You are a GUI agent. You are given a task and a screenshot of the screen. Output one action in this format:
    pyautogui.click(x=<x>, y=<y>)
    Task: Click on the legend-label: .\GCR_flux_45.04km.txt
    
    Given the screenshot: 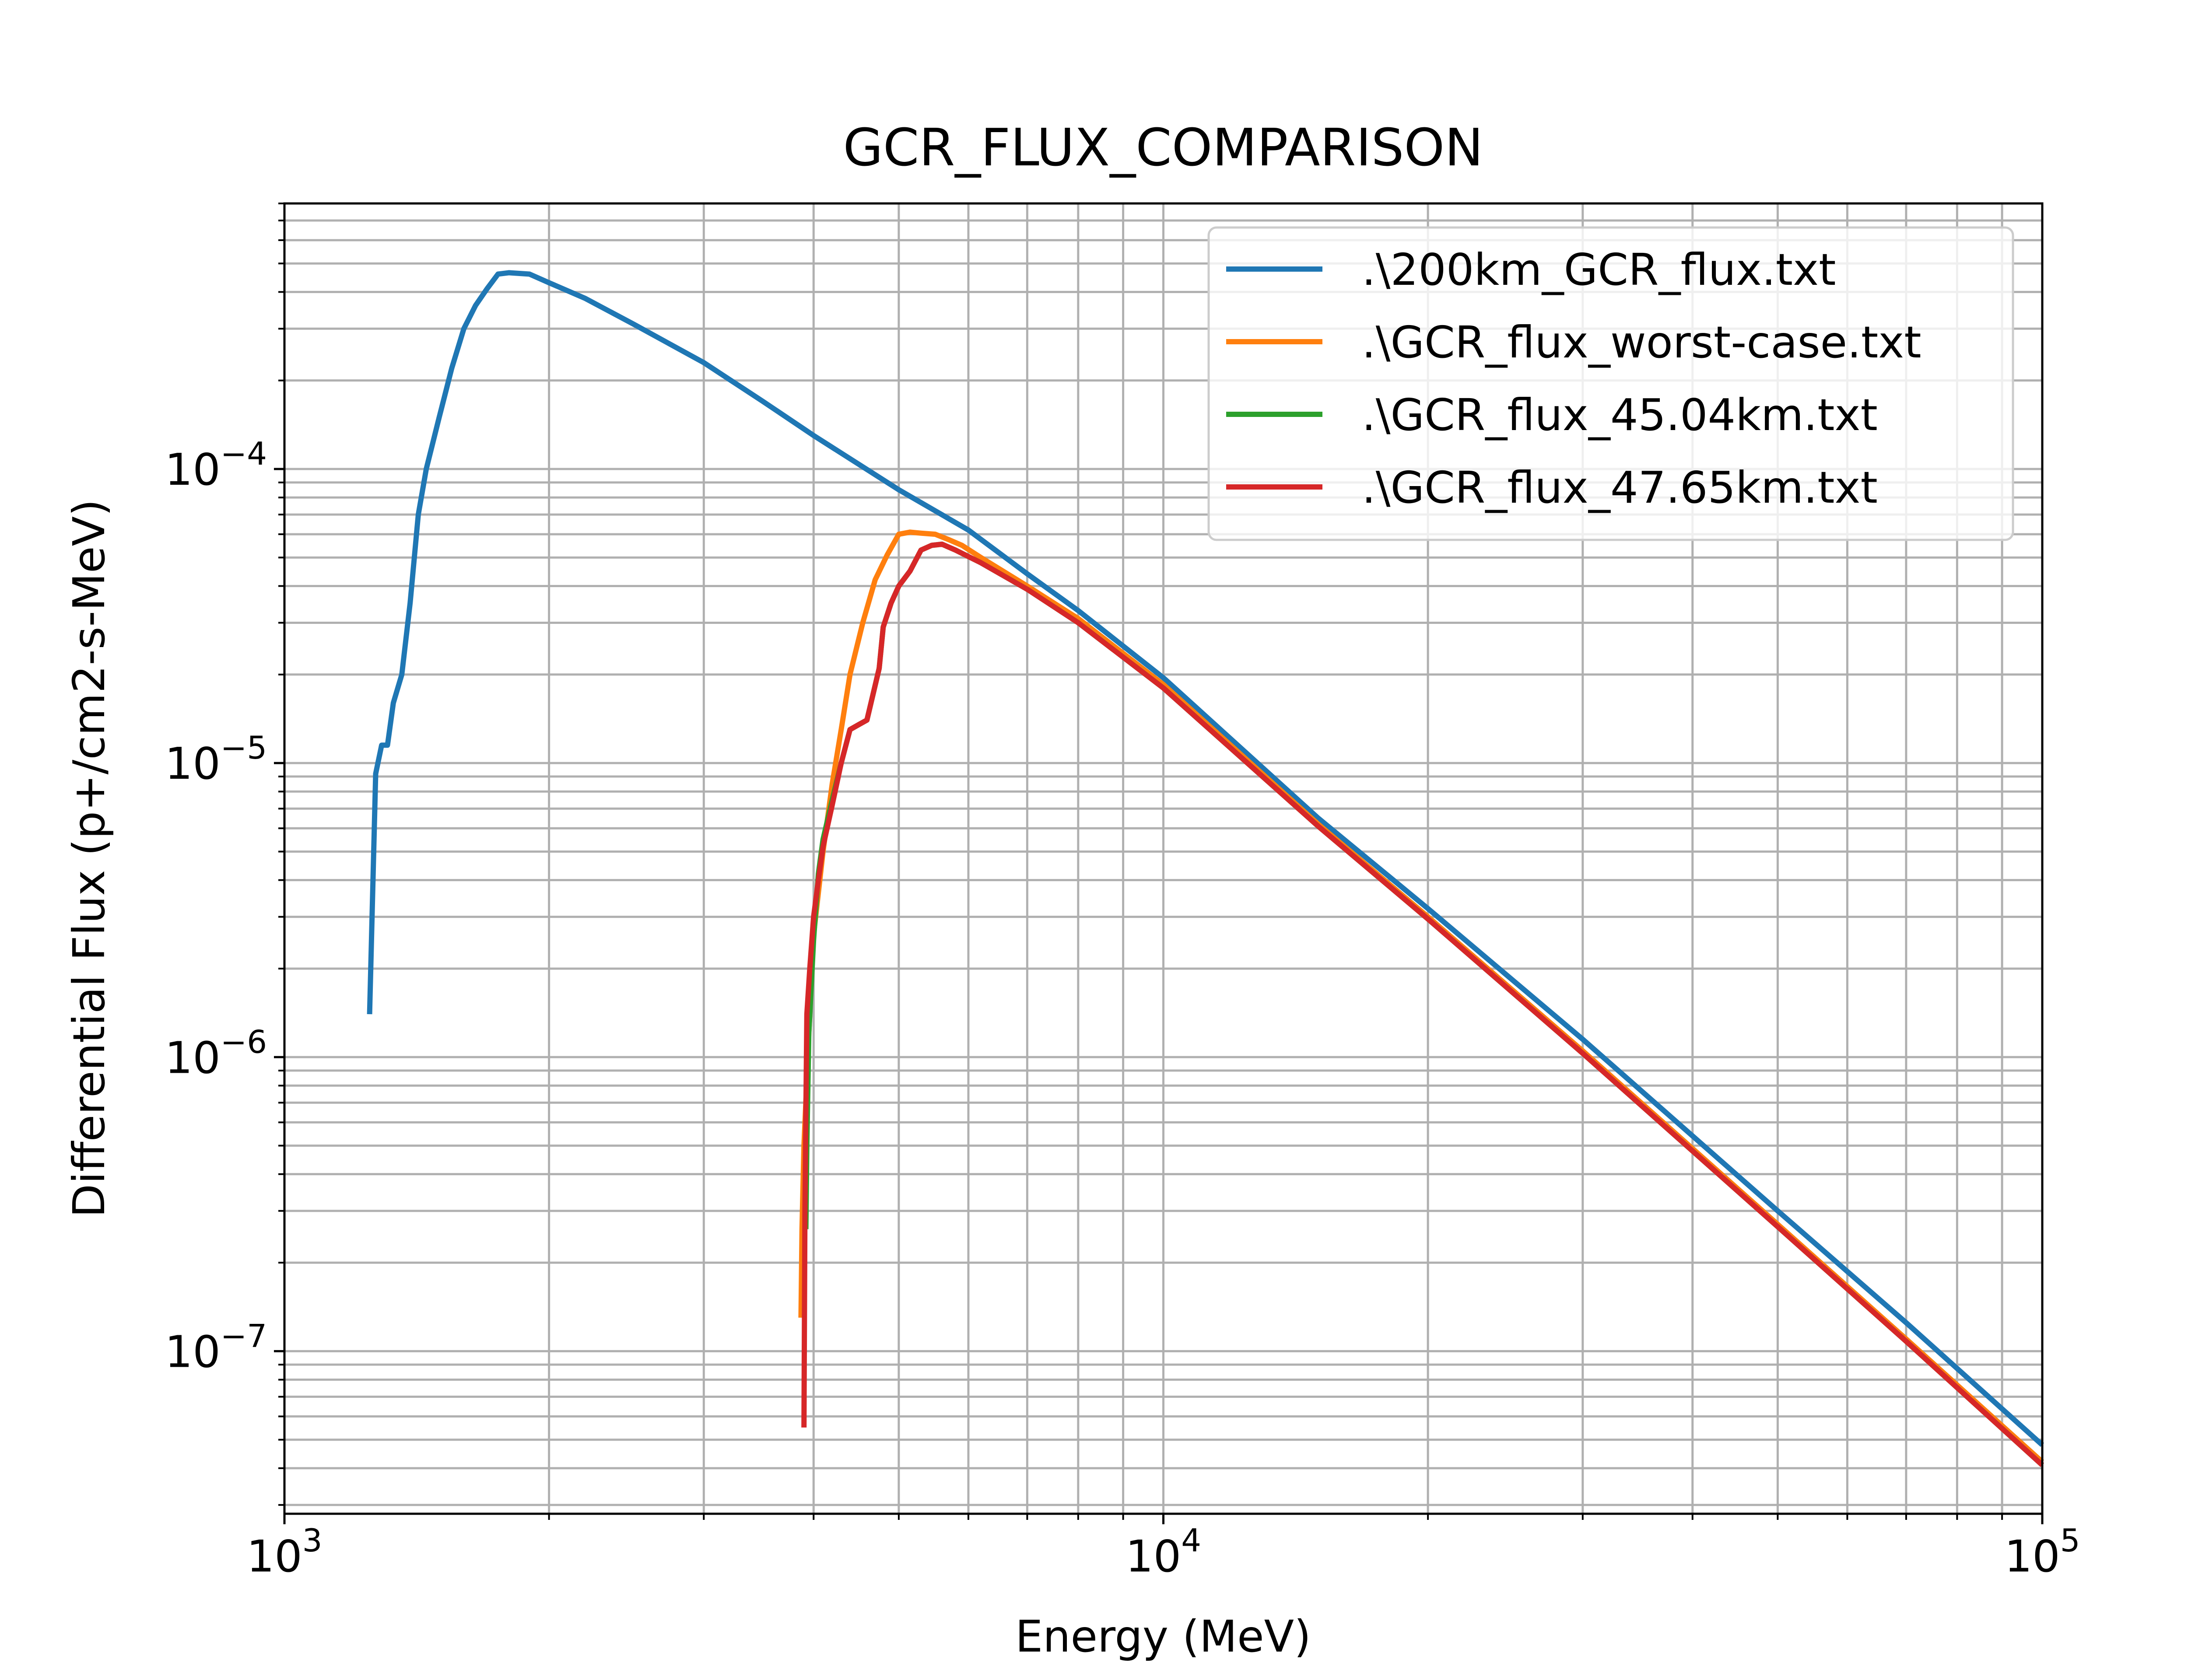 What is the action you would take?
    pyautogui.click(x=1620, y=415)
    